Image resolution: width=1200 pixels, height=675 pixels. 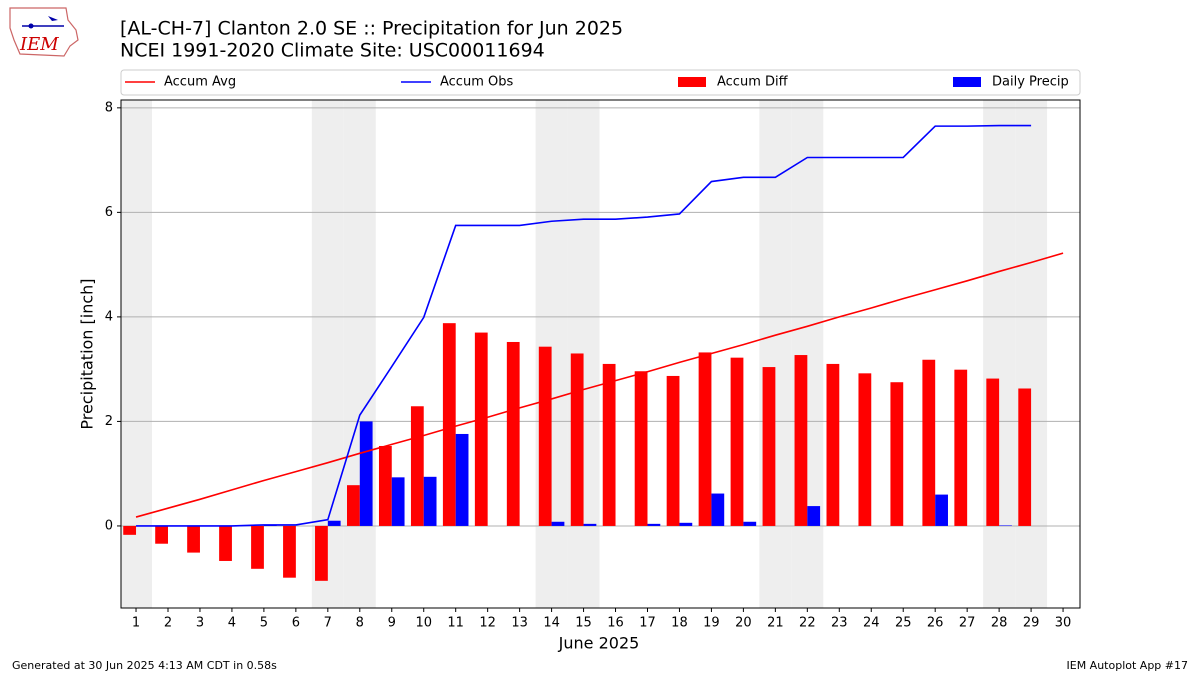 I want to click on logo-outline, so click(x=44, y=32).